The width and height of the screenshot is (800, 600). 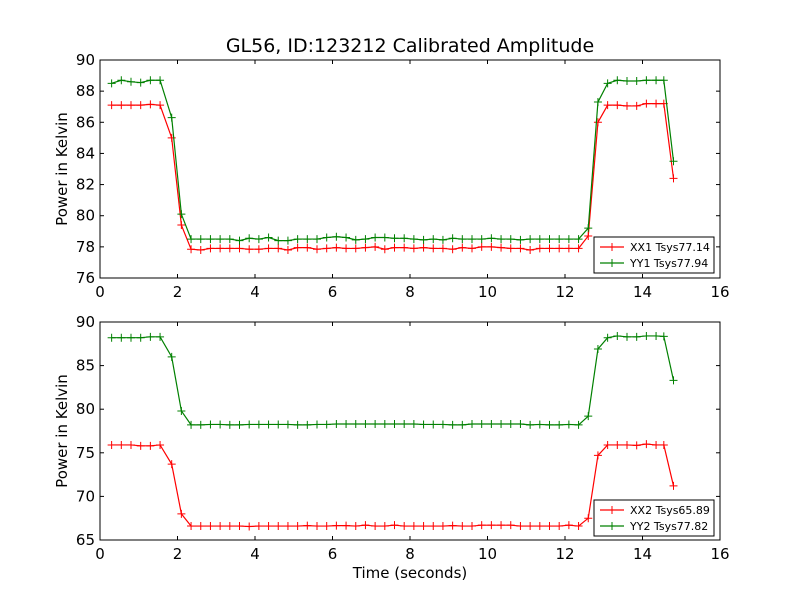 What do you see at coordinates (719, 292) in the screenshot?
I see `x-tick-label: 16` at bounding box center [719, 292].